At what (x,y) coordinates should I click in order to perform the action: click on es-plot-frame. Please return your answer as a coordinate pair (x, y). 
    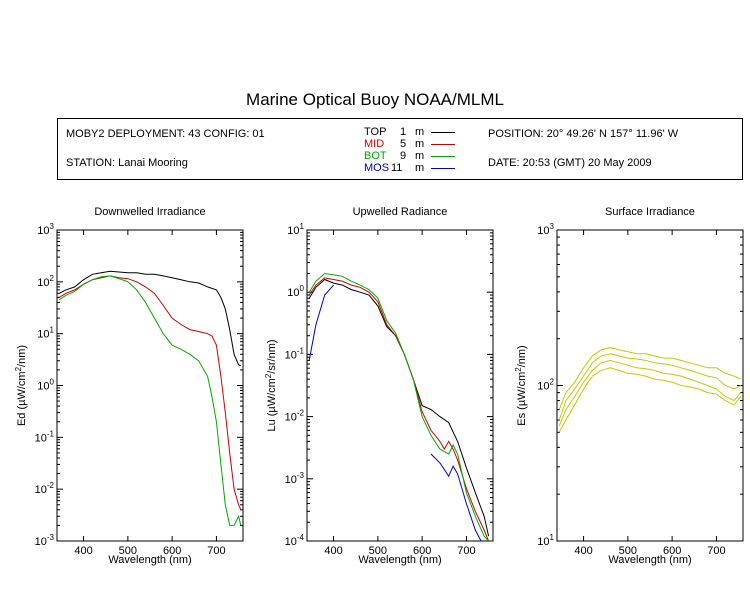
    Looking at the image, I should click on (650, 385).